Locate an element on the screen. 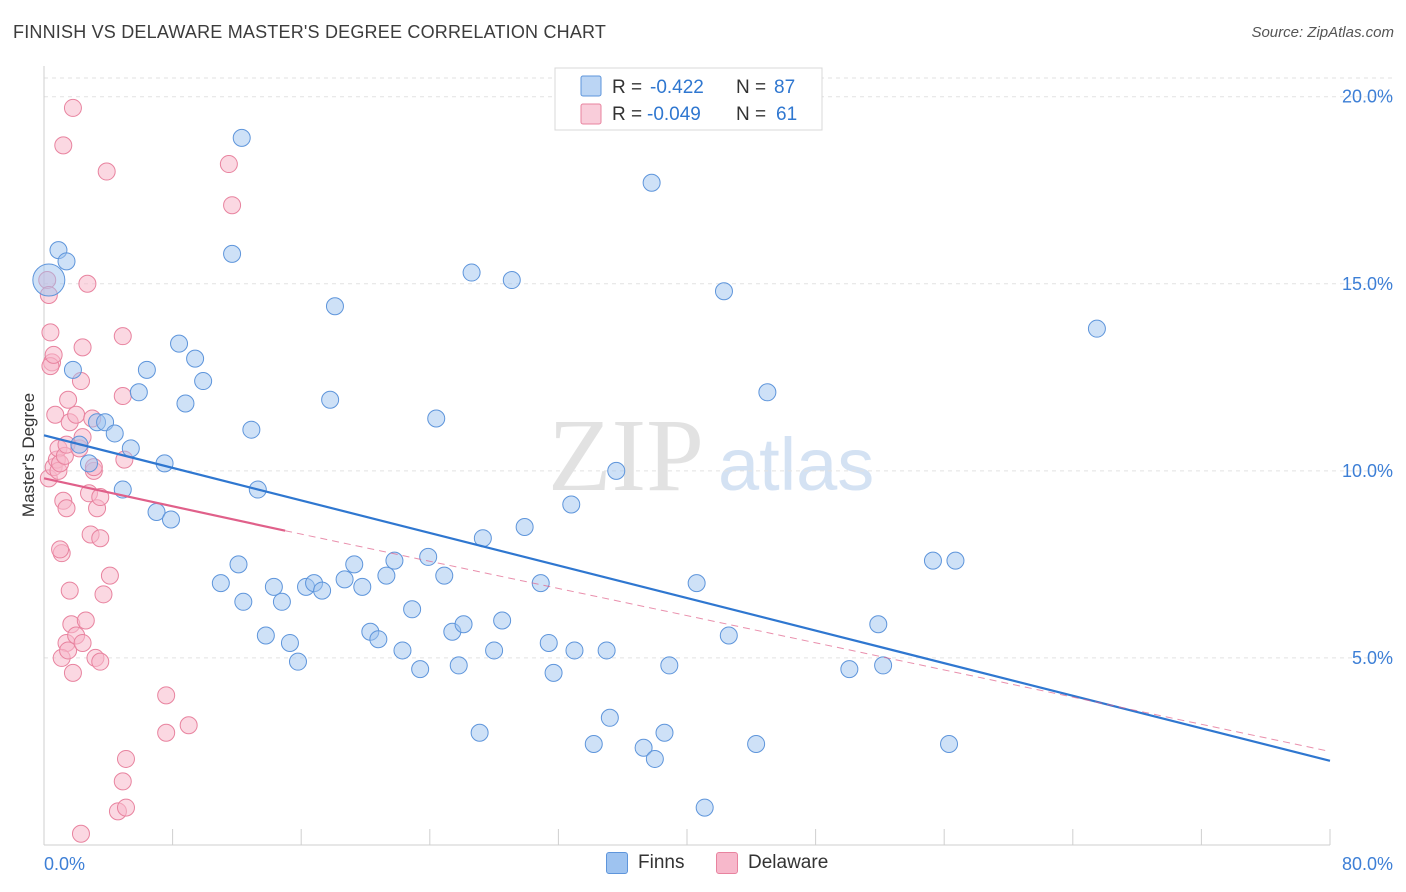 The height and width of the screenshot is (892, 1406). watermark-zip: ZIP is located at coordinates (626, 455).